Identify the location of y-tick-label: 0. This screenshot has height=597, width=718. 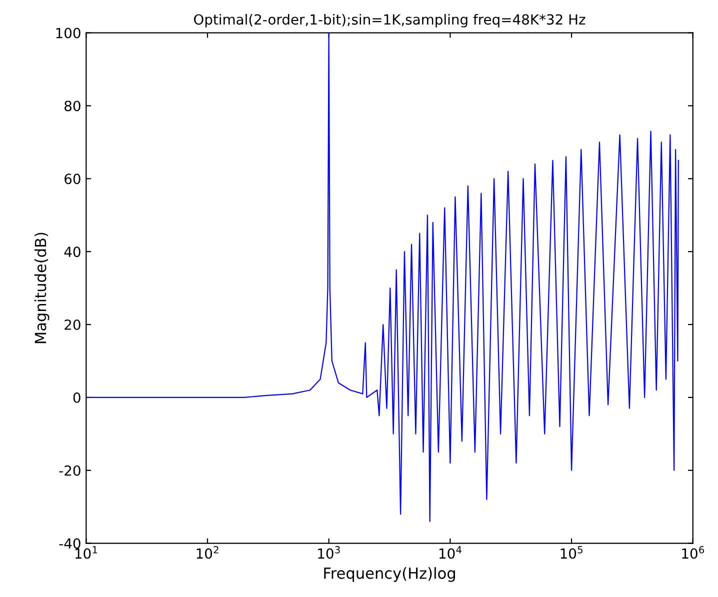
(76, 397).